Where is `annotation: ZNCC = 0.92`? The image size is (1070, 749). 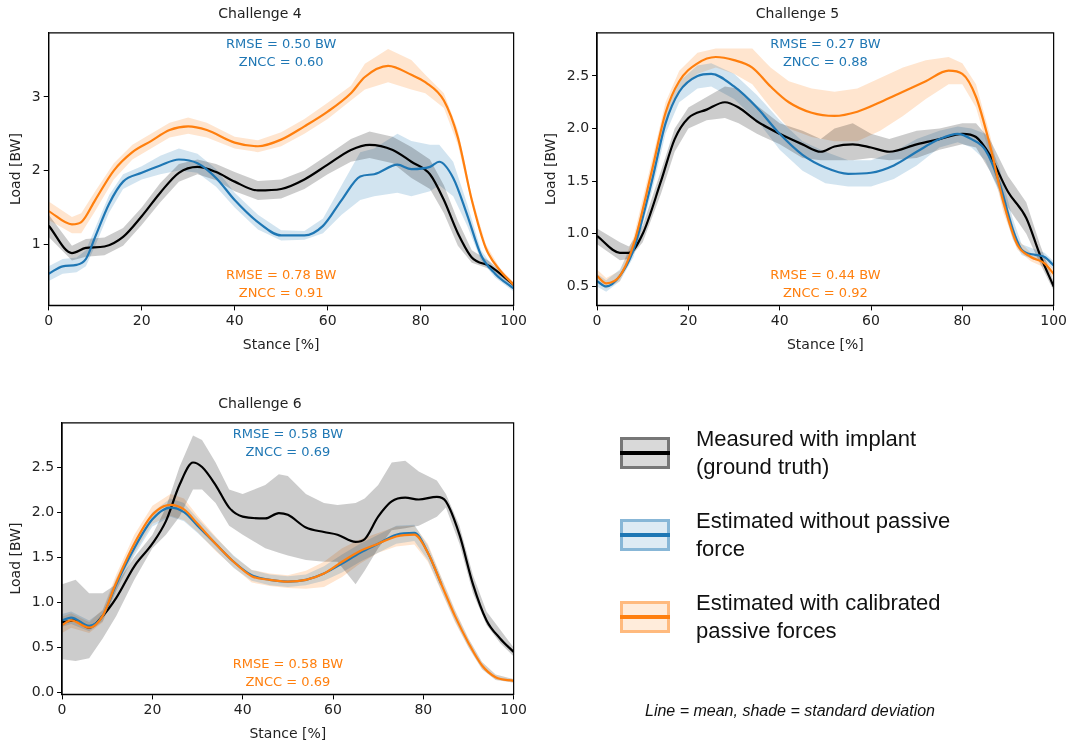 annotation: ZNCC = 0.92 is located at coordinates (825, 292).